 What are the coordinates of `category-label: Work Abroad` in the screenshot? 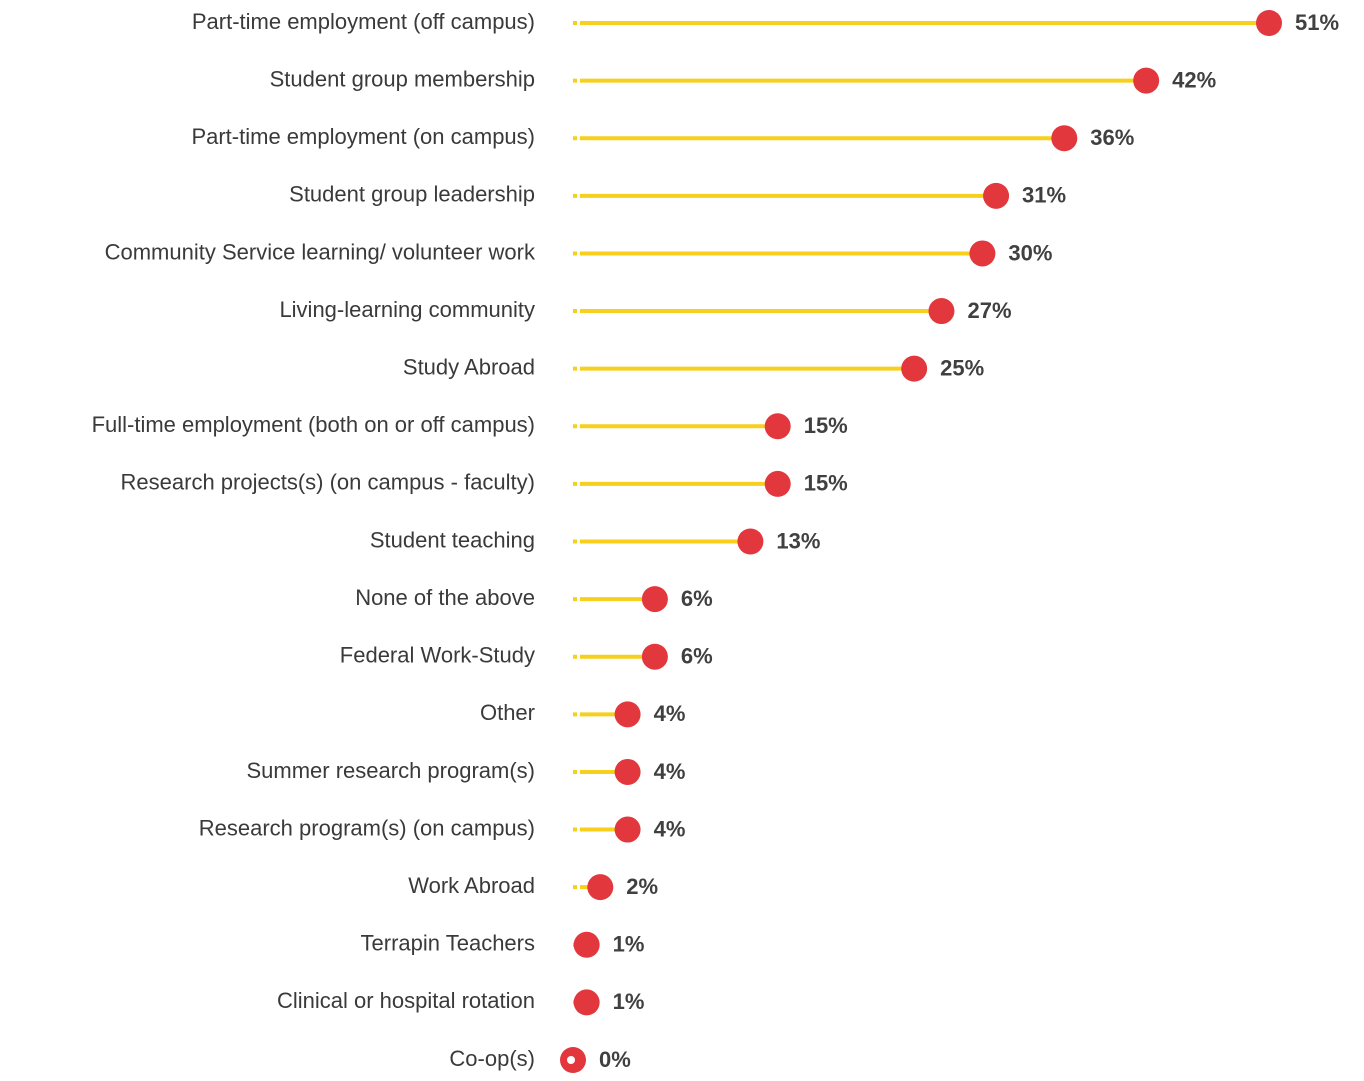 It's located at (471, 885).